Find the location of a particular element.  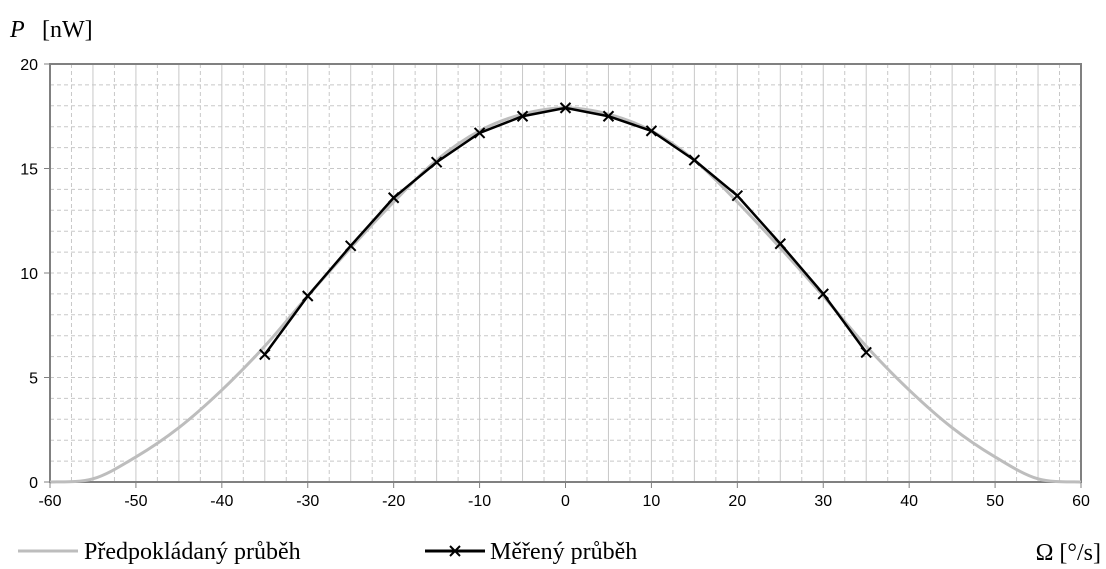

x-tick-label: 20 is located at coordinates (737, 501).